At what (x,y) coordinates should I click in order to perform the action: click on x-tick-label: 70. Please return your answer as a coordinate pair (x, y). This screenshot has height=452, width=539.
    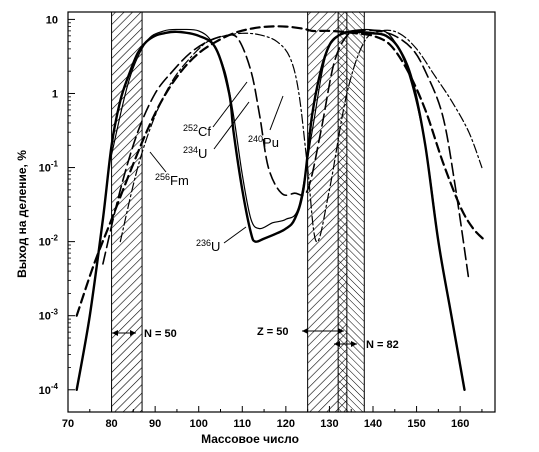
    Looking at the image, I should click on (68, 424).